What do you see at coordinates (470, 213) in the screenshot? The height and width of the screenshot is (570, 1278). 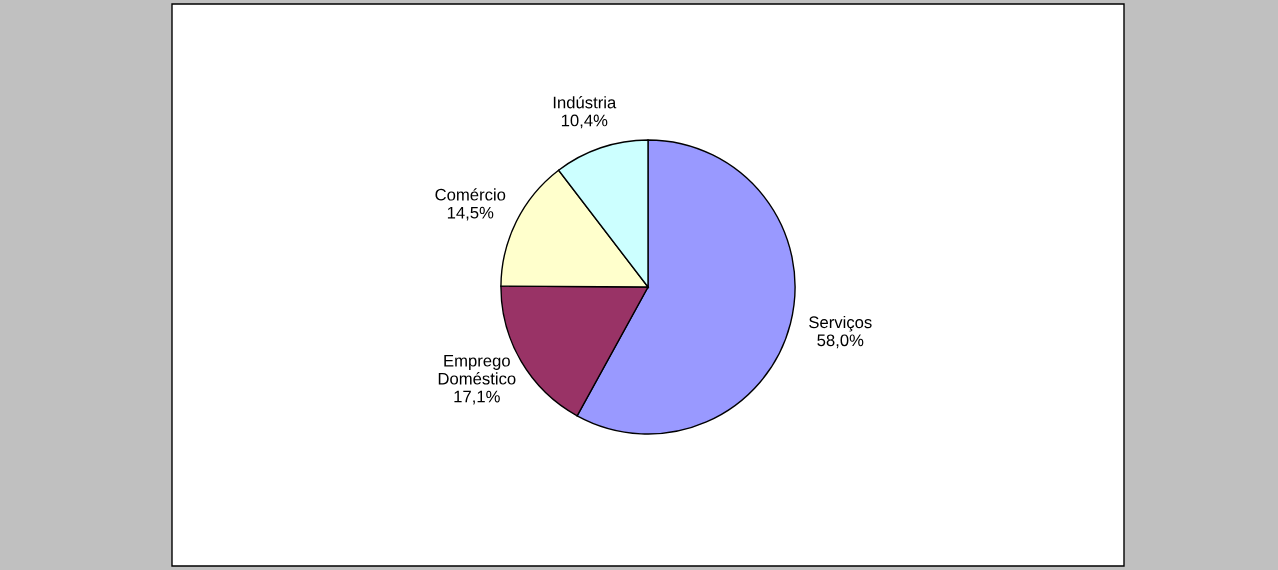 I see `data-label: 14,5%` at bounding box center [470, 213].